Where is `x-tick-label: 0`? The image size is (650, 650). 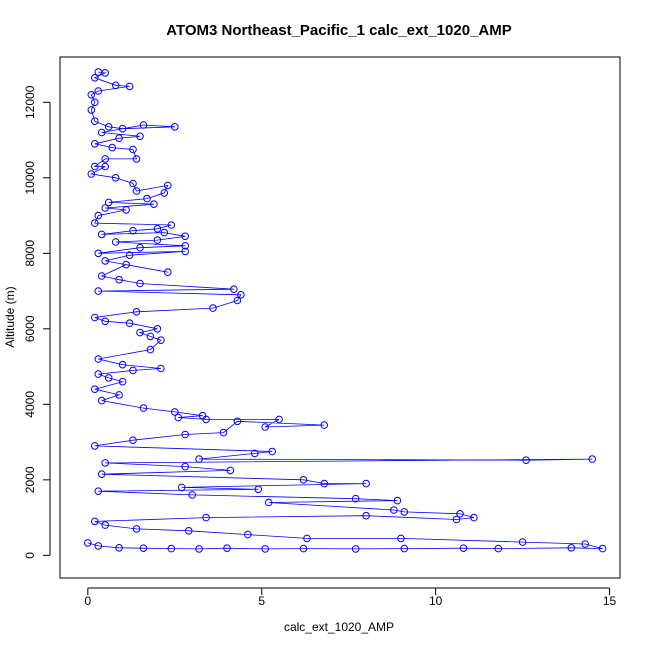 x-tick-label: 0 is located at coordinates (87, 601).